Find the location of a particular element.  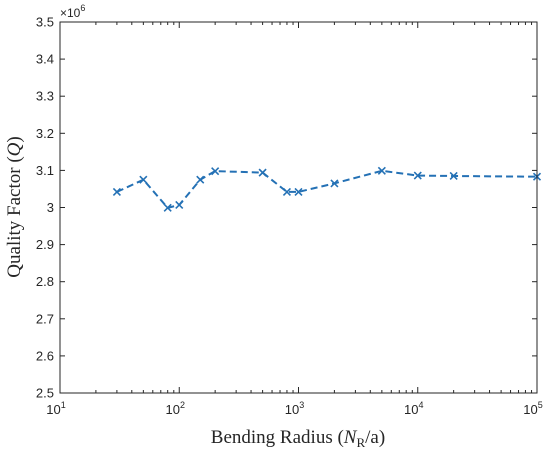

y-axis-title-main: Quality Factor ( is located at coordinates (14, 216).